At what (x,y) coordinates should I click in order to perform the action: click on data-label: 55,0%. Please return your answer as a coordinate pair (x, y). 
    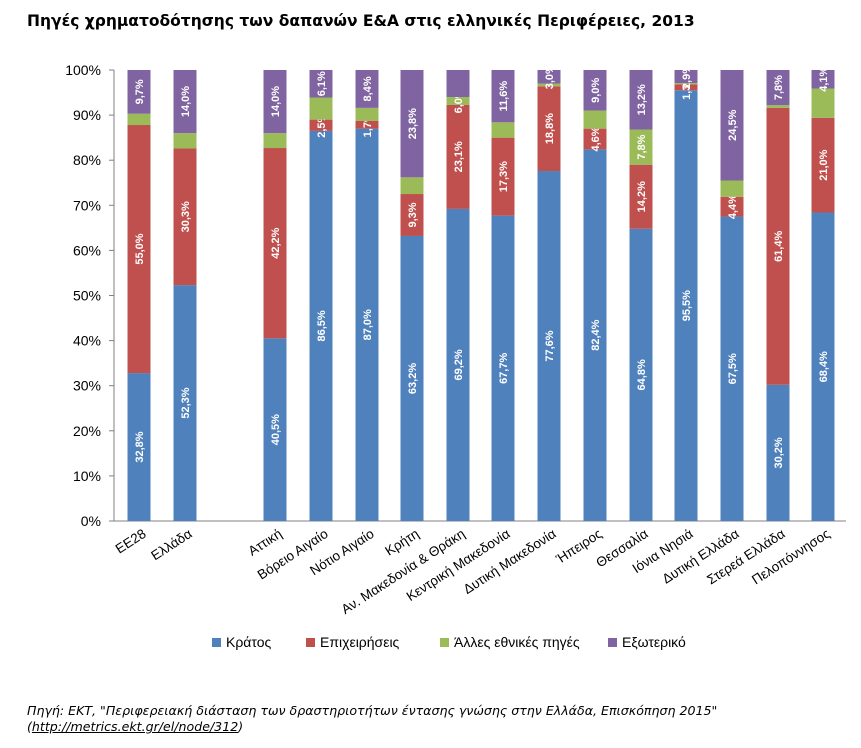
    Looking at the image, I should click on (140, 248).